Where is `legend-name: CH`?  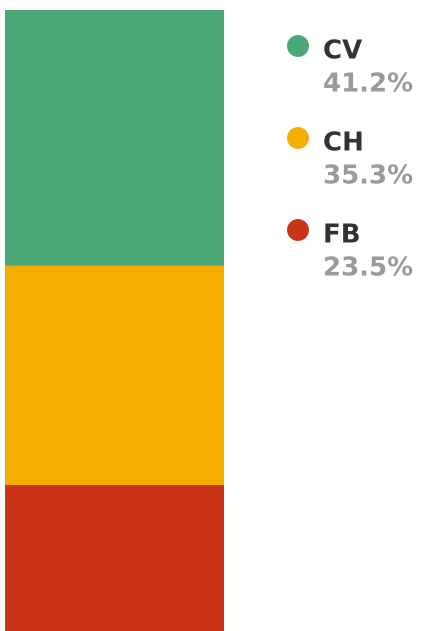 legend-name: CH is located at coordinates (343, 143).